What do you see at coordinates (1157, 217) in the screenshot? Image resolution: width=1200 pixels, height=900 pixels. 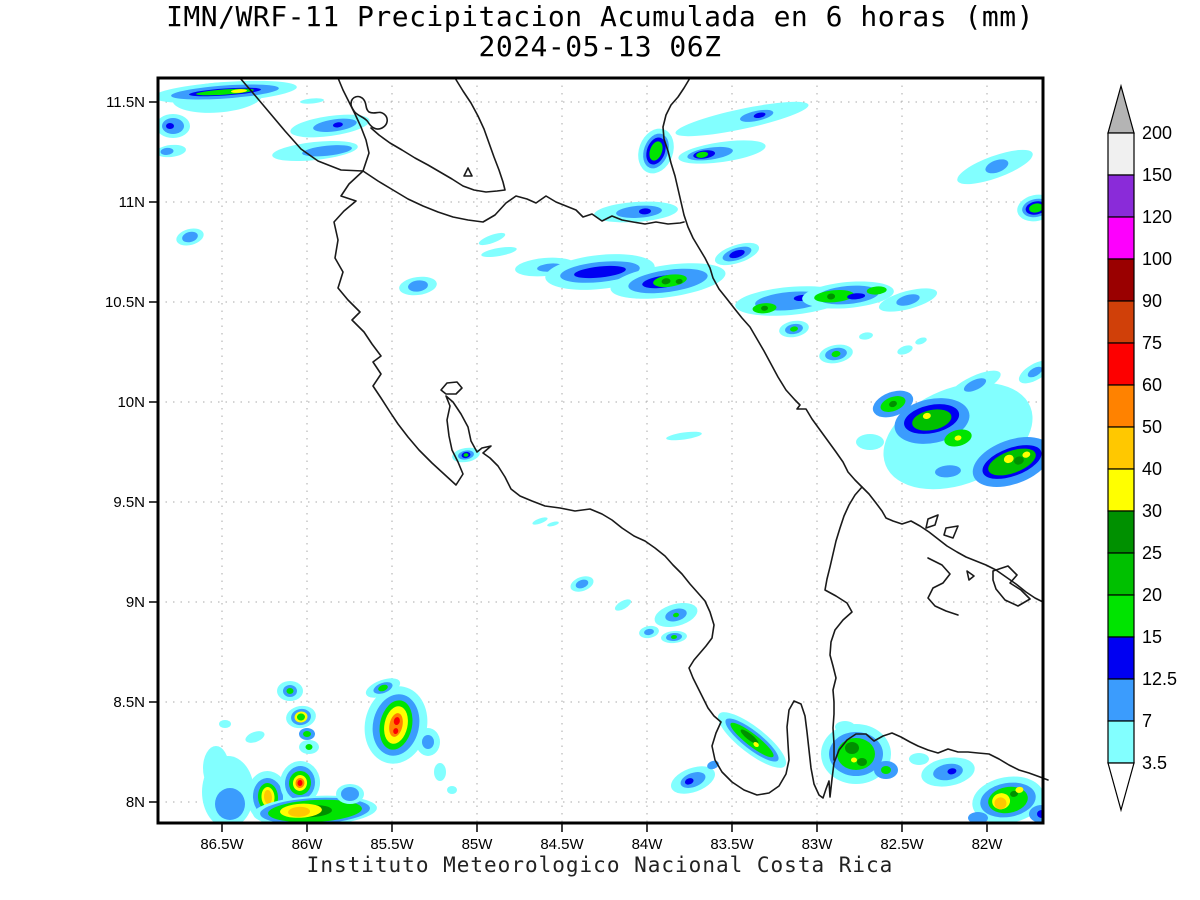 I see `colorbar-label: 120` at bounding box center [1157, 217].